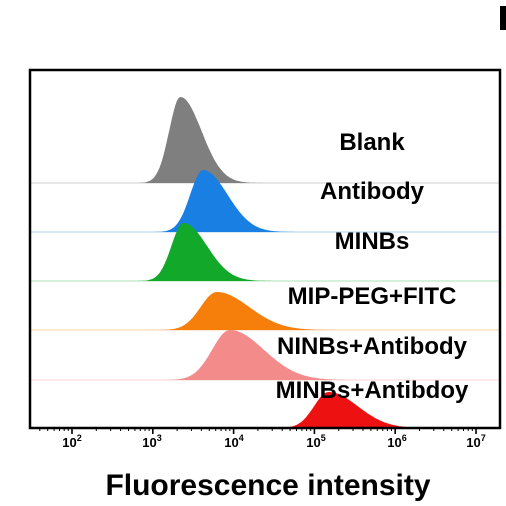  What do you see at coordinates (315, 441) in the screenshot?
I see `x-tick-label-1e5: 10⁵` at bounding box center [315, 441].